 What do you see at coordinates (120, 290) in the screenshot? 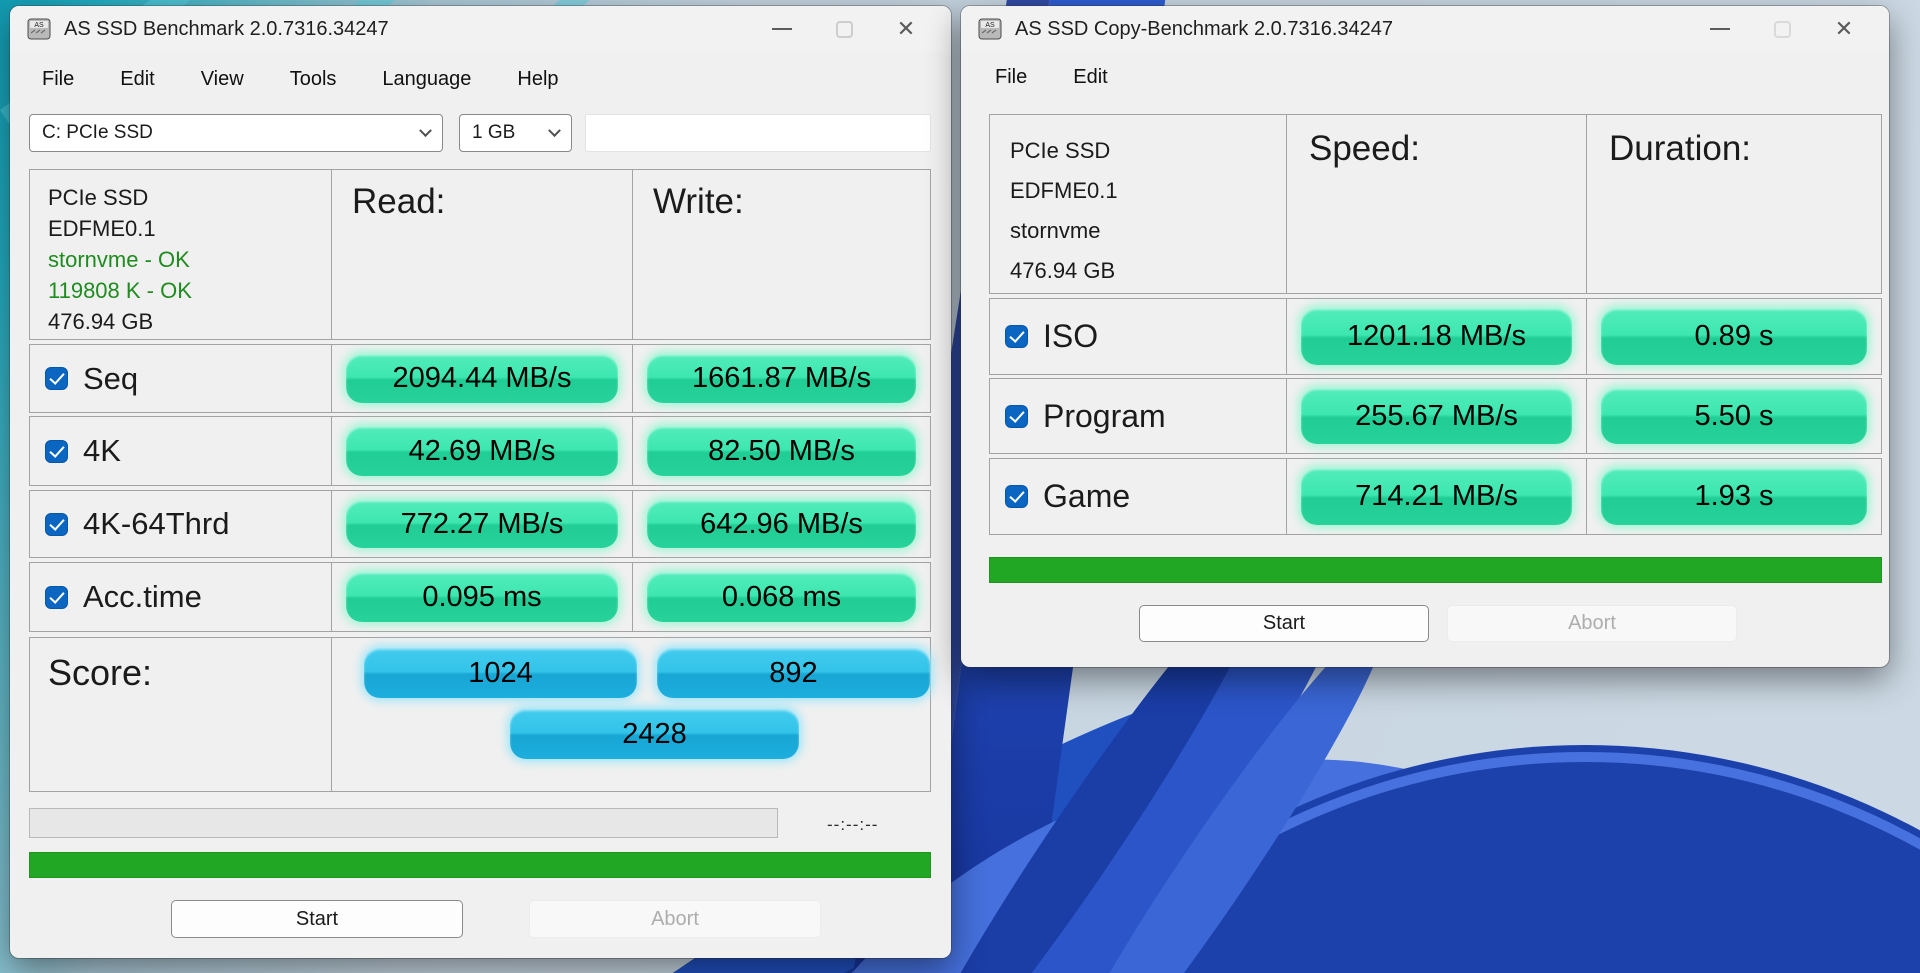
I see `offset-status: 119808 K - OK` at bounding box center [120, 290].